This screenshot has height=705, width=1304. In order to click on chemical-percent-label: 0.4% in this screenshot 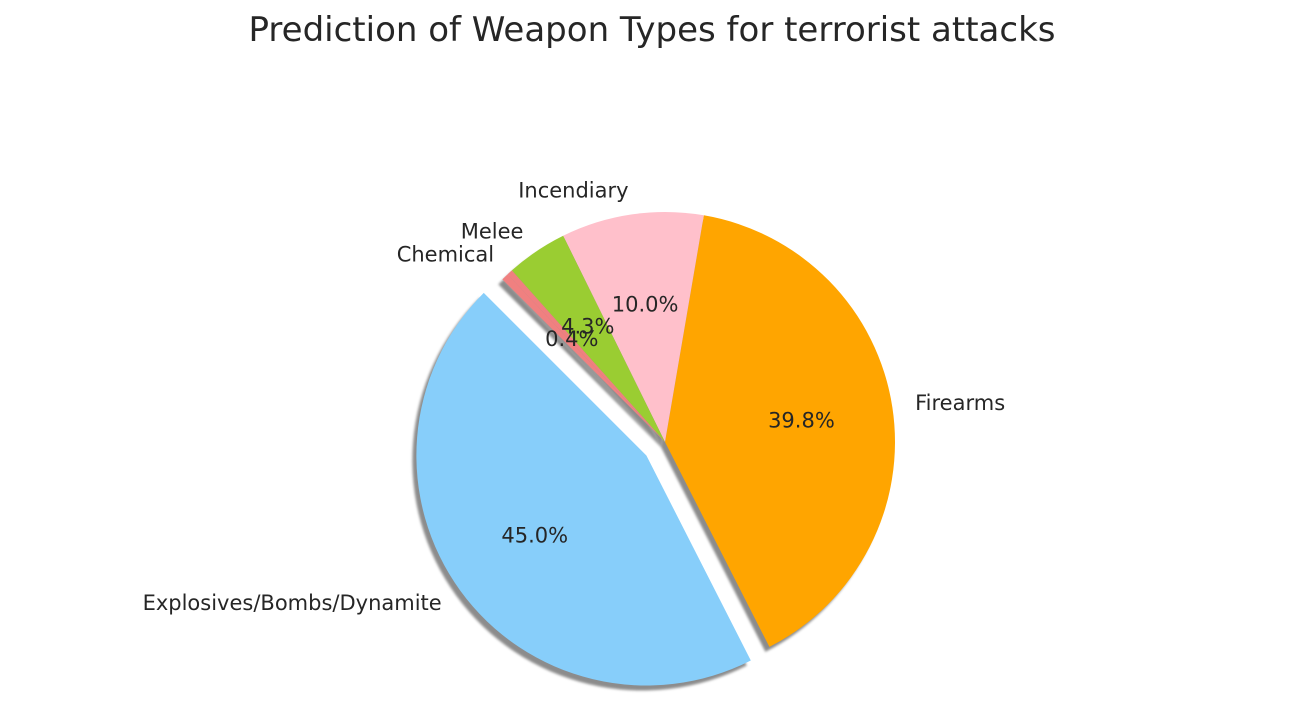, I will do `click(571, 339)`.